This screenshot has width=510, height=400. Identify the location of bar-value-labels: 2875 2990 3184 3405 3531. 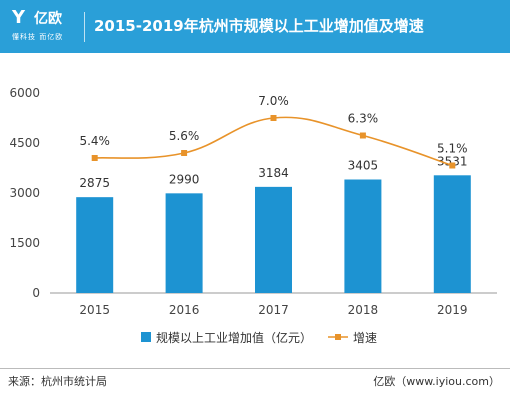
(273, 172).